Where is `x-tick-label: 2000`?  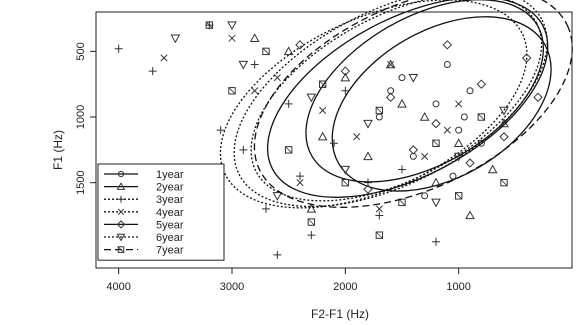
x-tick-label: 2000 is located at coordinates (345, 287).